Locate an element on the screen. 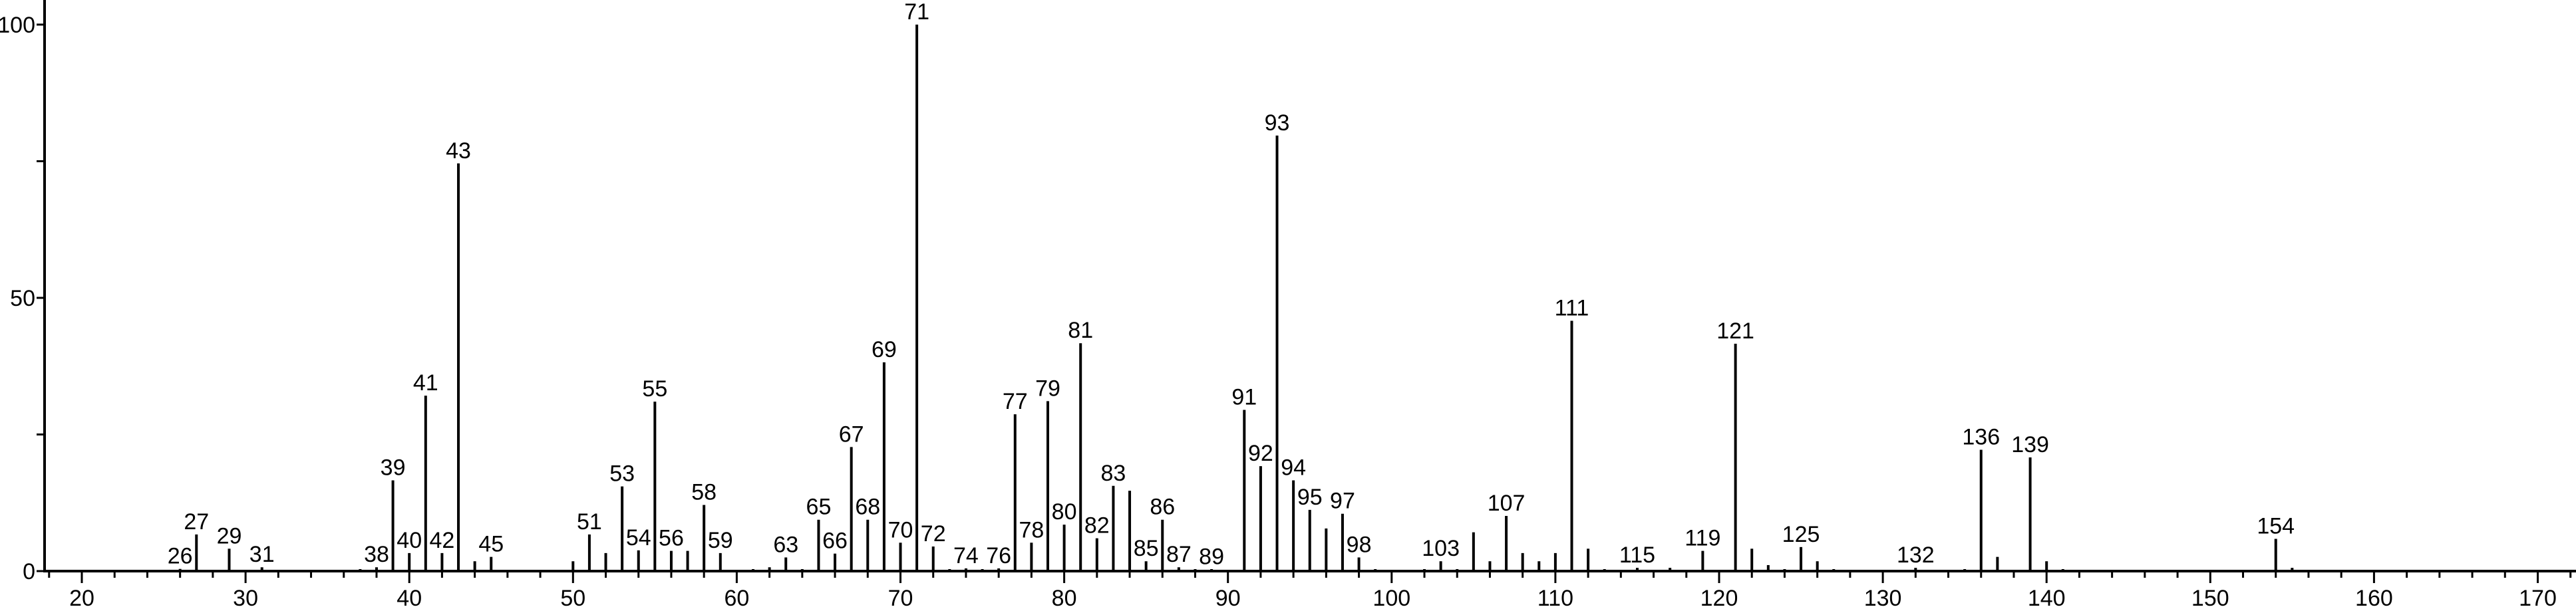 Image resolution: width=2576 pixels, height=609 pixels. peak-label-65: 65 is located at coordinates (819, 507).